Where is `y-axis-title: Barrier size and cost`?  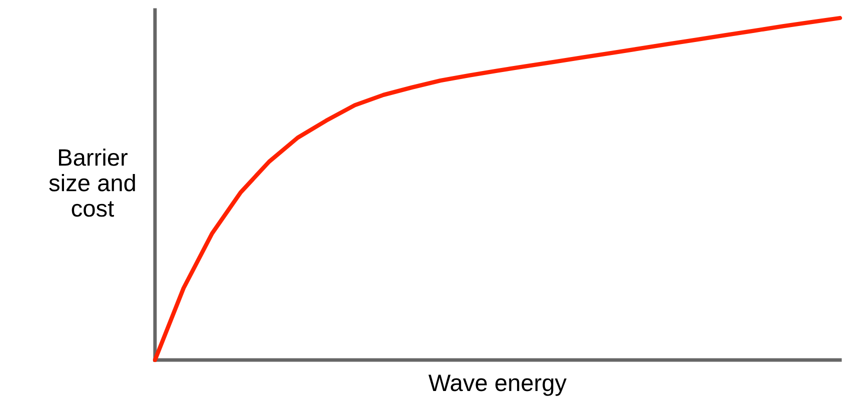
y-axis-title: Barrier size and cost is located at coordinates (92, 182).